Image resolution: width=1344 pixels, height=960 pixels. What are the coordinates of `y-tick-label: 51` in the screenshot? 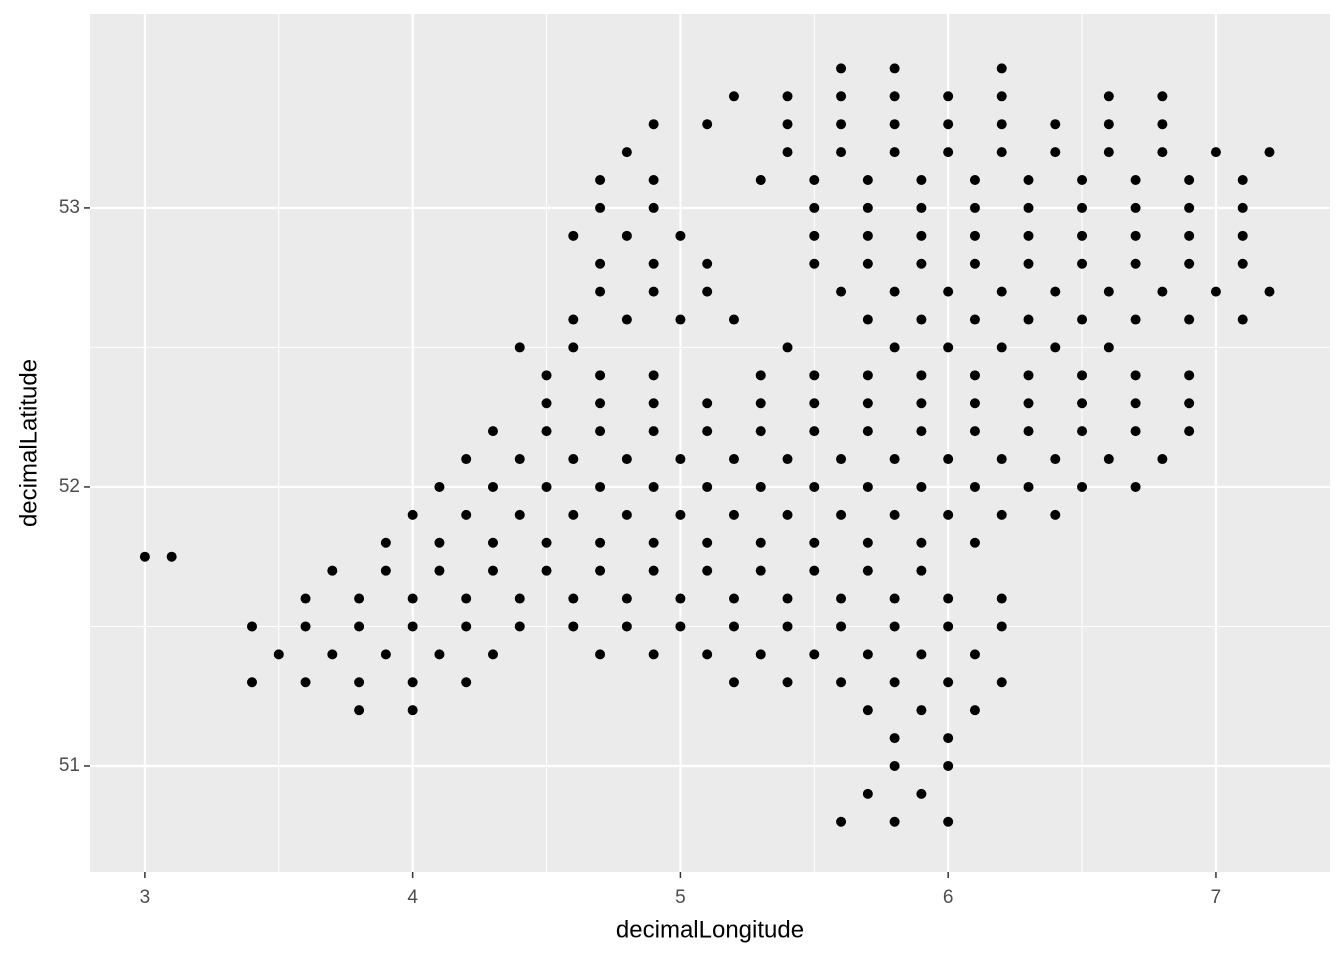 It's located at (69, 765).